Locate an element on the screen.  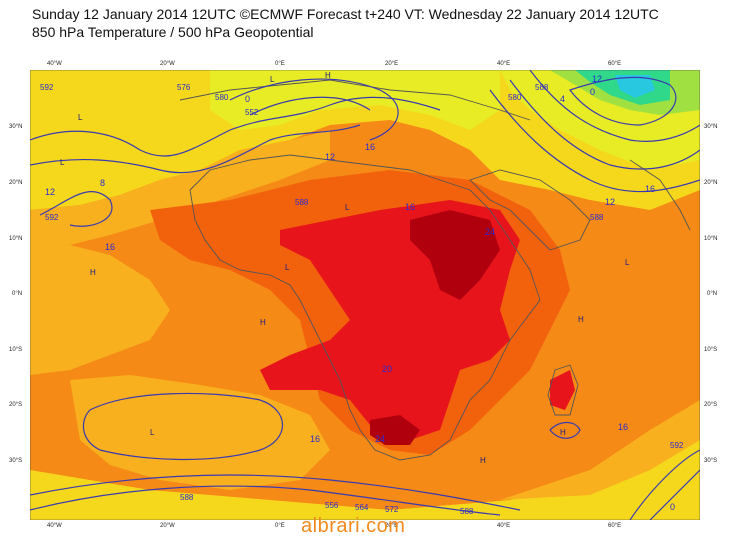
temperature-zone-mild-southwest is located at coordinates (200, 432).